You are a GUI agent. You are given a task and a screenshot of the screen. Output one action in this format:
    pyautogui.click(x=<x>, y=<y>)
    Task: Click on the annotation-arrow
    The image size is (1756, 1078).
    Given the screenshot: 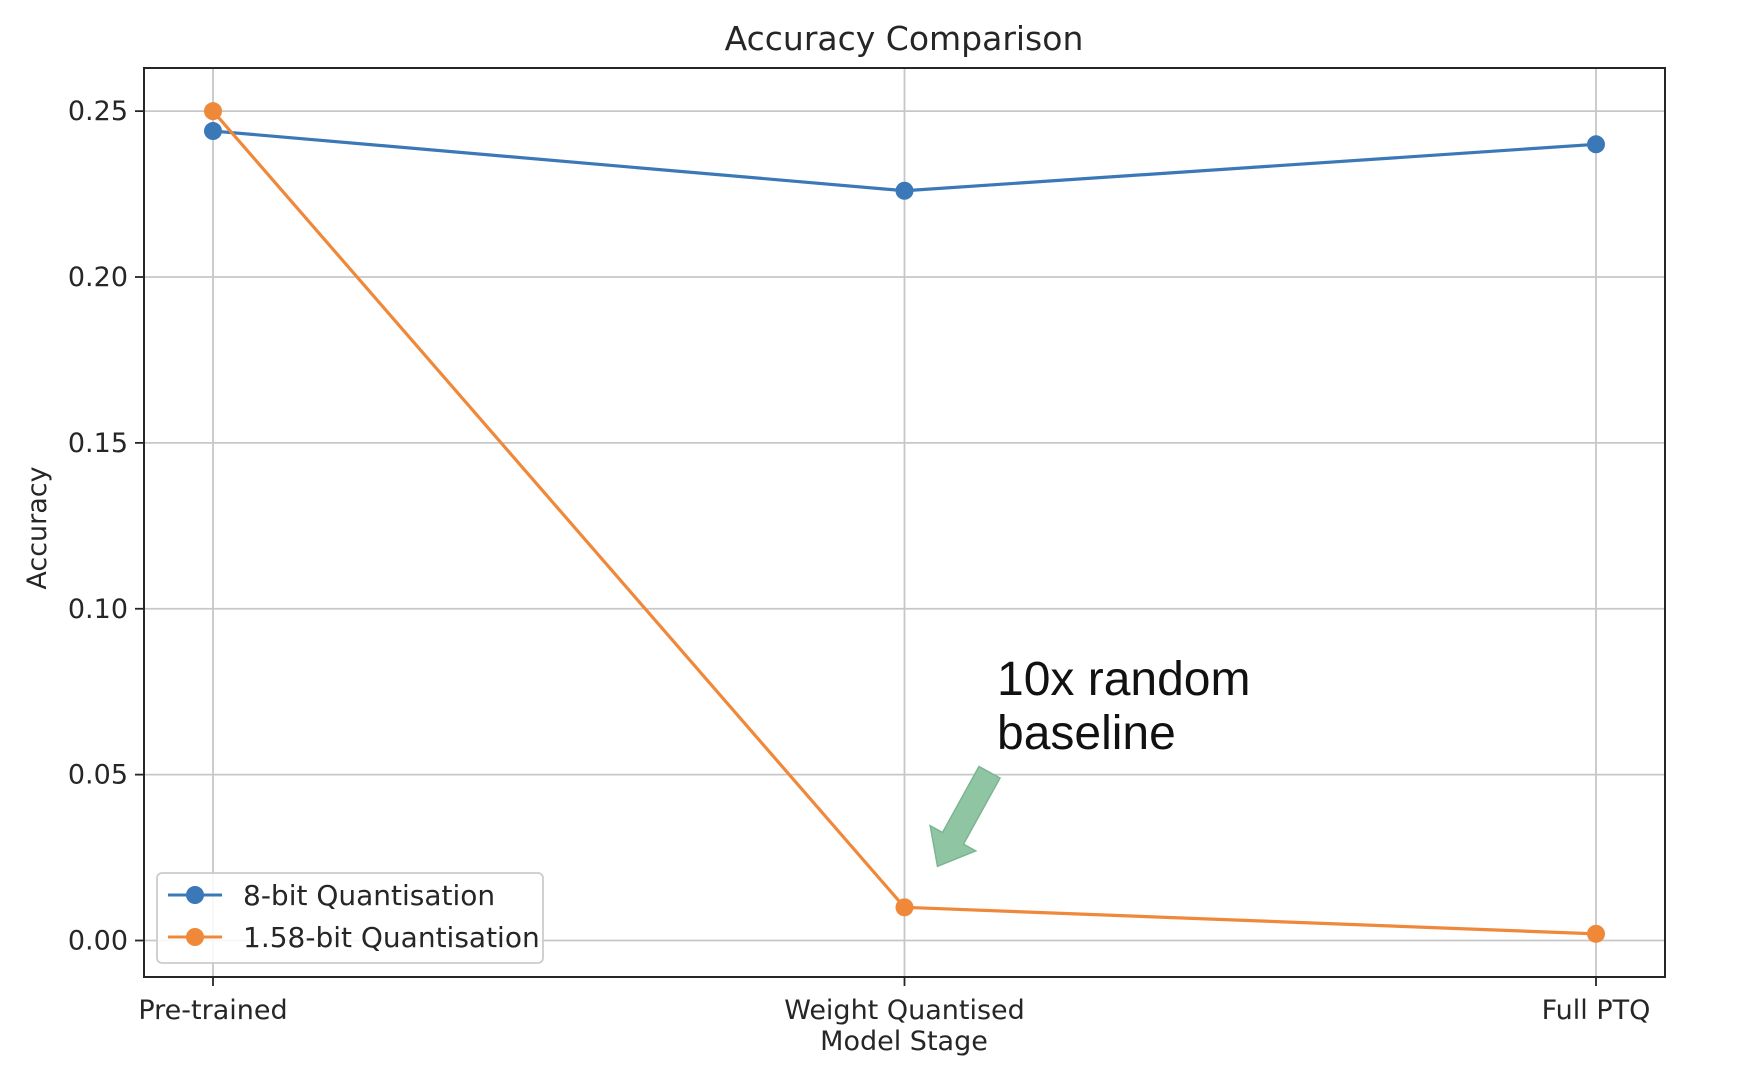 What is the action you would take?
    pyautogui.click(x=965, y=816)
    